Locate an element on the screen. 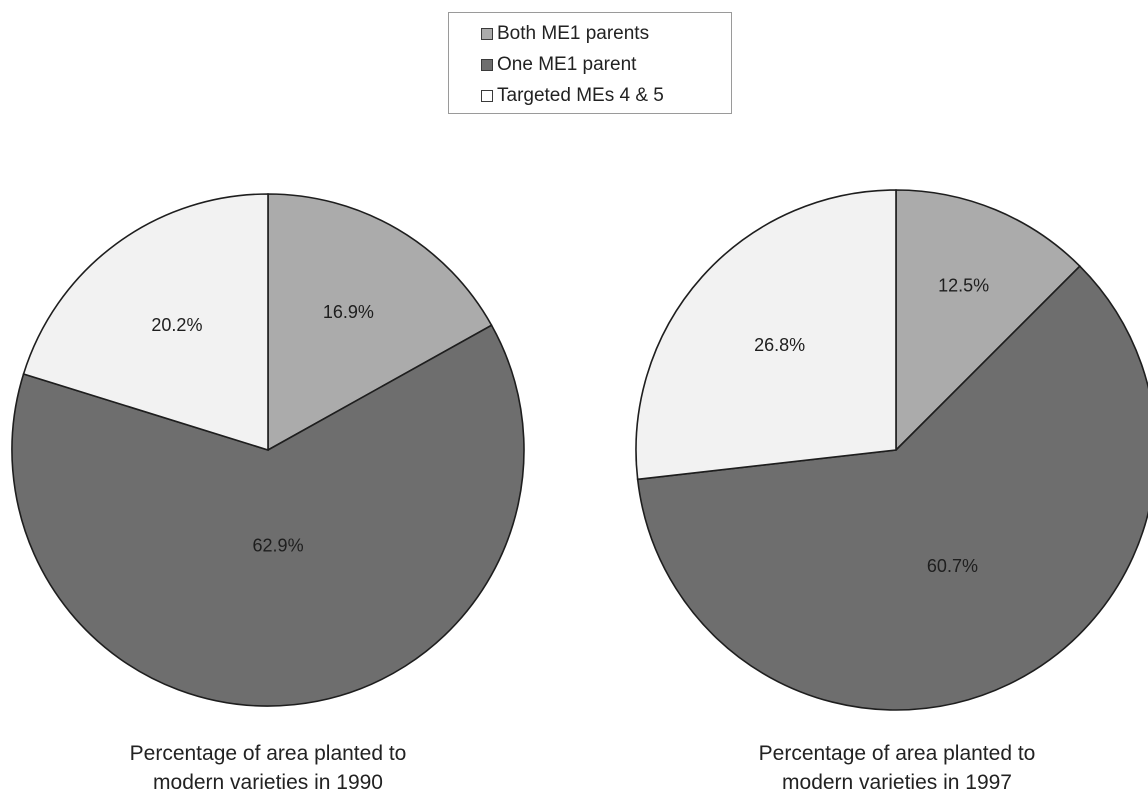 The width and height of the screenshot is (1148, 797). legend-label-one-me1-parent: One ME1 parent is located at coordinates (567, 64).